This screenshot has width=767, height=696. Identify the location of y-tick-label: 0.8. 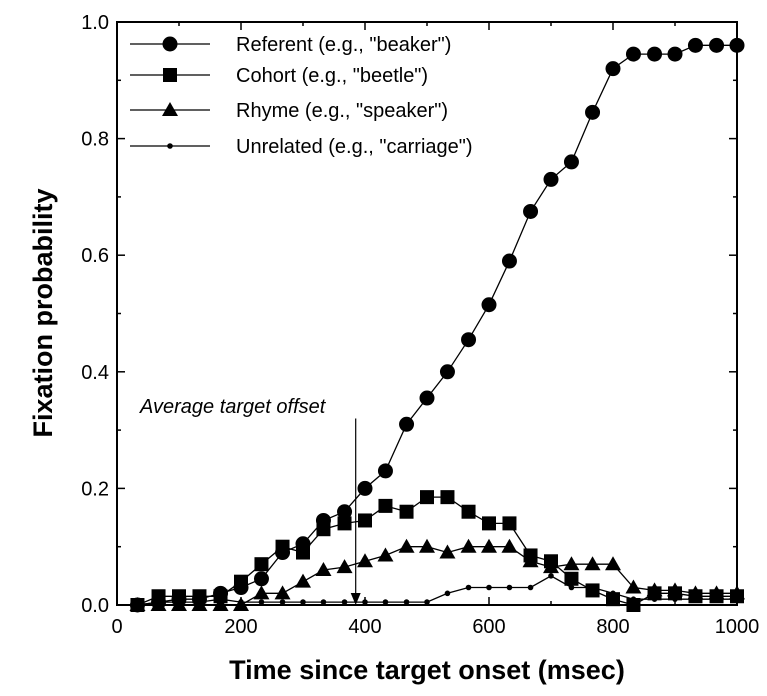
(95, 140).